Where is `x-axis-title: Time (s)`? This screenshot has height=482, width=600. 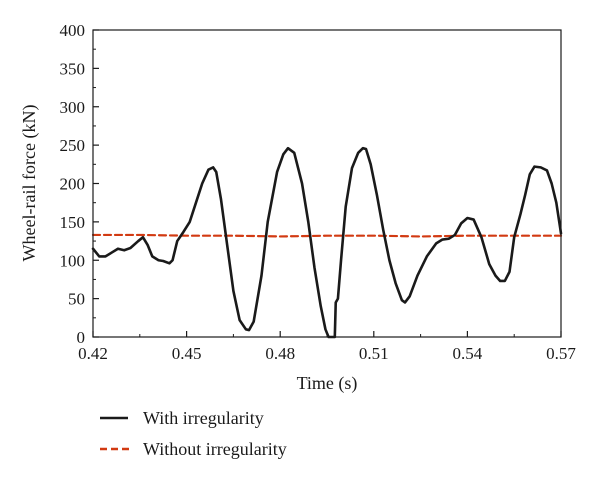
x-axis-title: Time (s) is located at coordinates (327, 383).